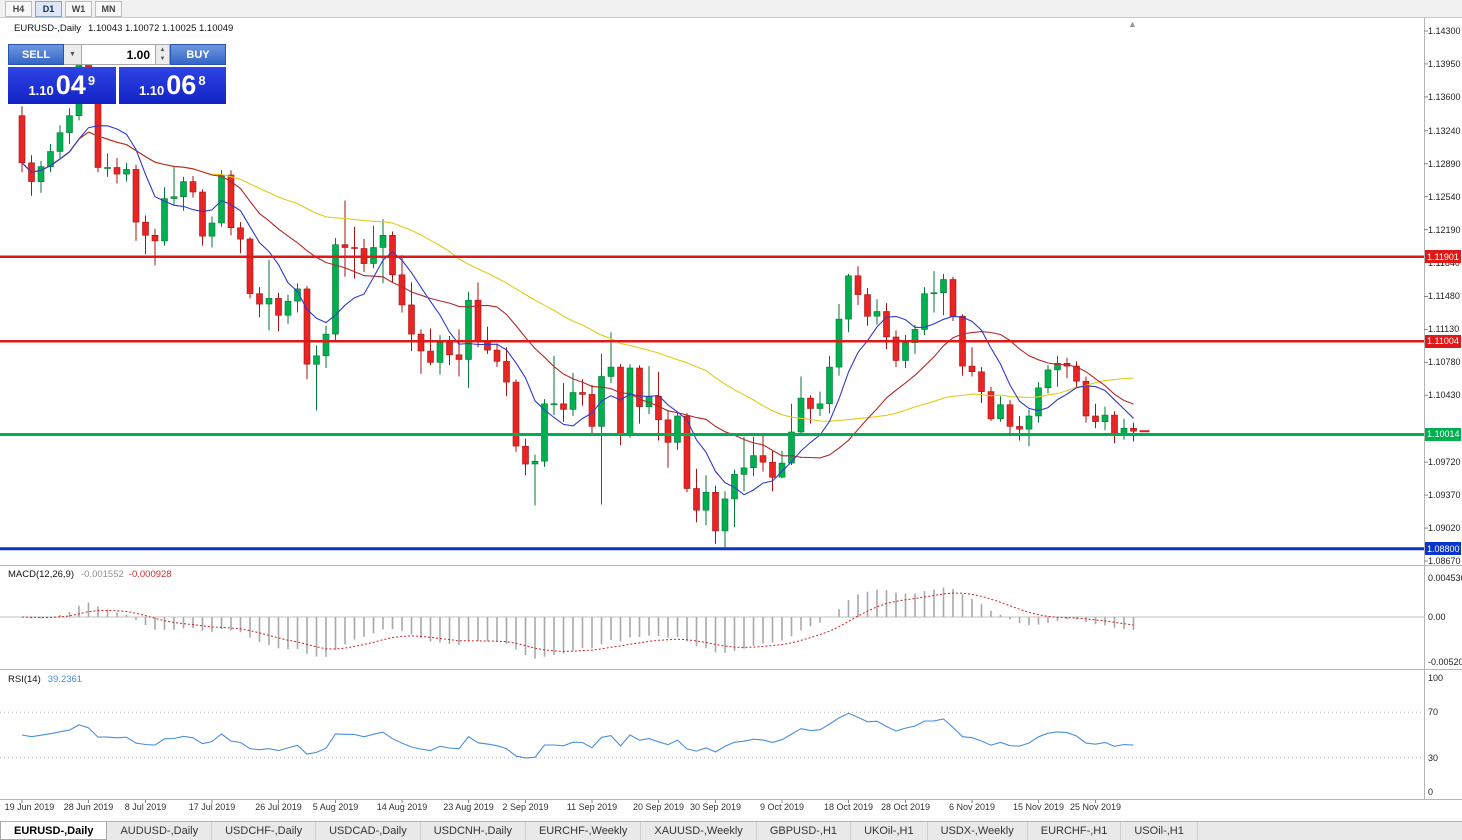 Image resolution: width=1462 pixels, height=840 pixels. I want to click on price-line-badge: 1.10014, so click(1443, 434).